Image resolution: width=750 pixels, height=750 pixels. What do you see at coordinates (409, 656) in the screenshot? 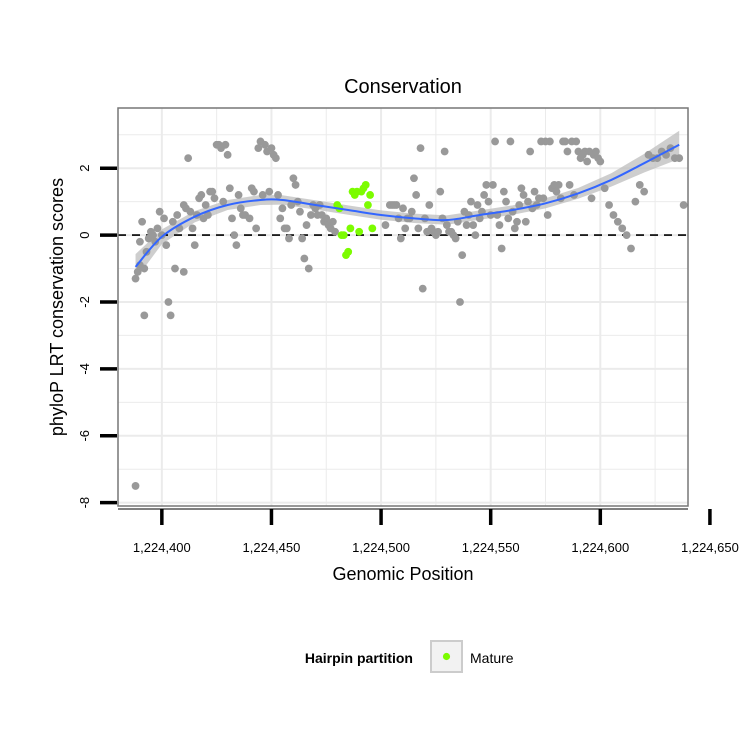
I see `legend: Hairpin partition Mature` at bounding box center [409, 656].